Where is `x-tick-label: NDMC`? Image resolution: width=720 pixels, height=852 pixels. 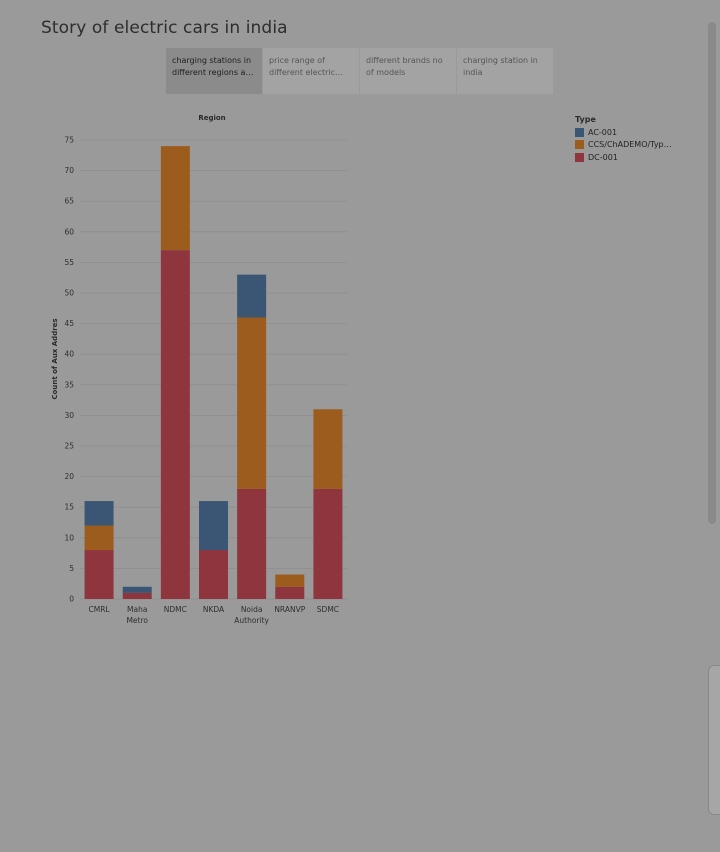
x-tick-label: NDMC is located at coordinates (175, 609).